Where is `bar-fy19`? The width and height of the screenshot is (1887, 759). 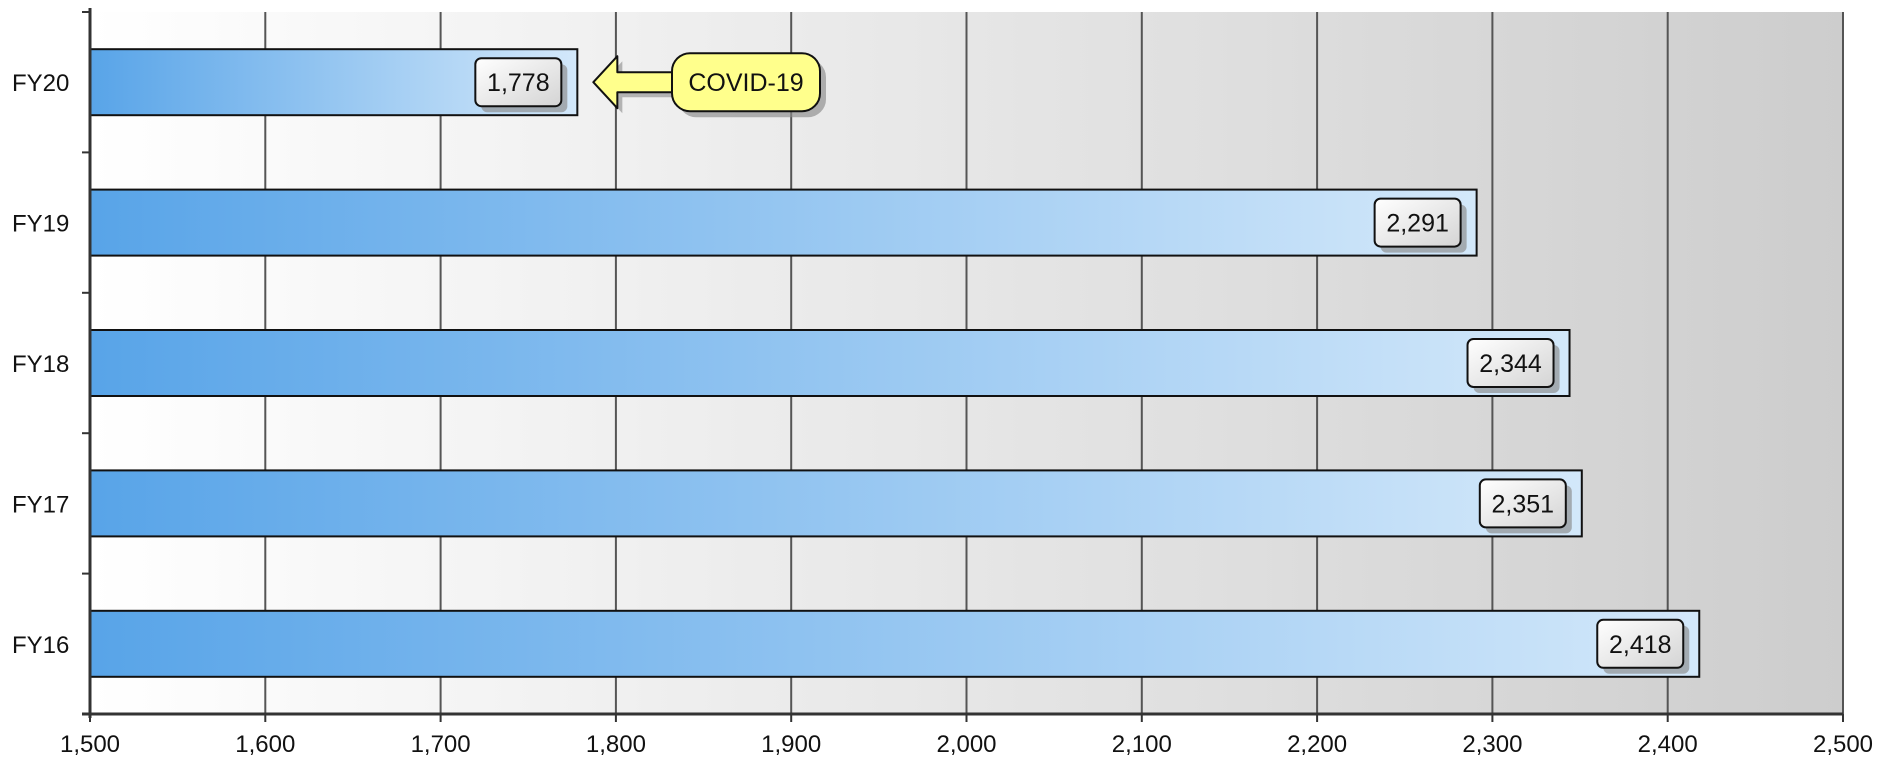 bar-fy19 is located at coordinates (783, 222).